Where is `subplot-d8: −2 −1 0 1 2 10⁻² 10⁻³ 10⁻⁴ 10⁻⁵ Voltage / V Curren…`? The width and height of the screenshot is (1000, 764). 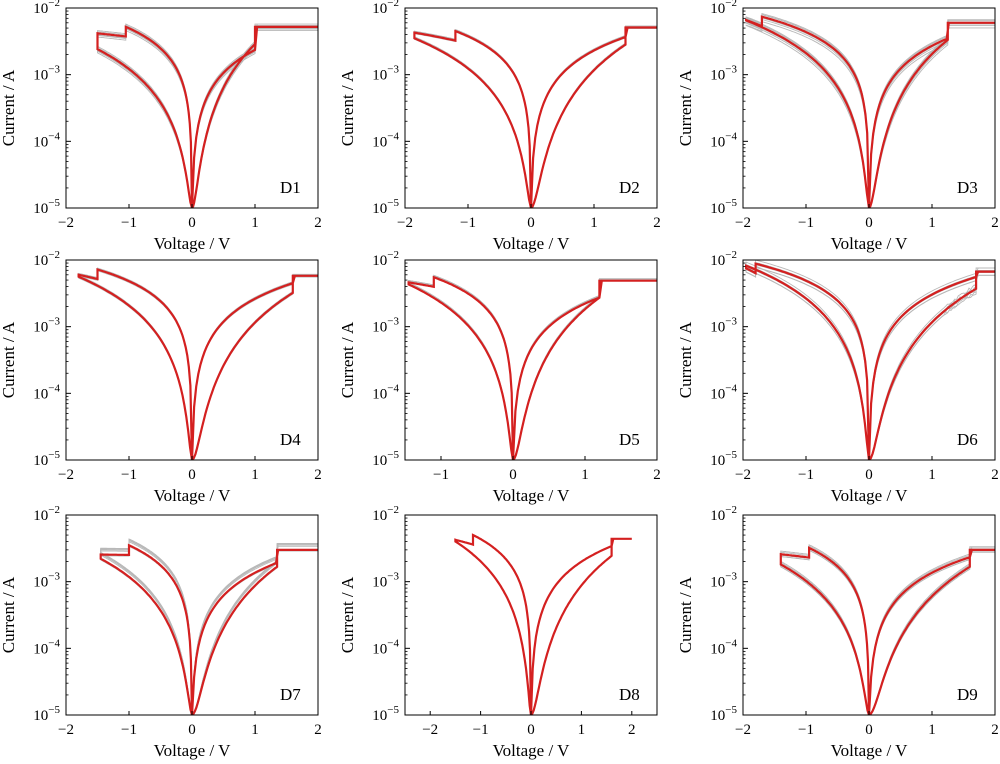 subplot-d8: −2 −1 0 1 2 10⁻² 10⁻³ 10⁻⁴ 10⁻⁵ Voltage / V Curren… is located at coordinates (498, 632).